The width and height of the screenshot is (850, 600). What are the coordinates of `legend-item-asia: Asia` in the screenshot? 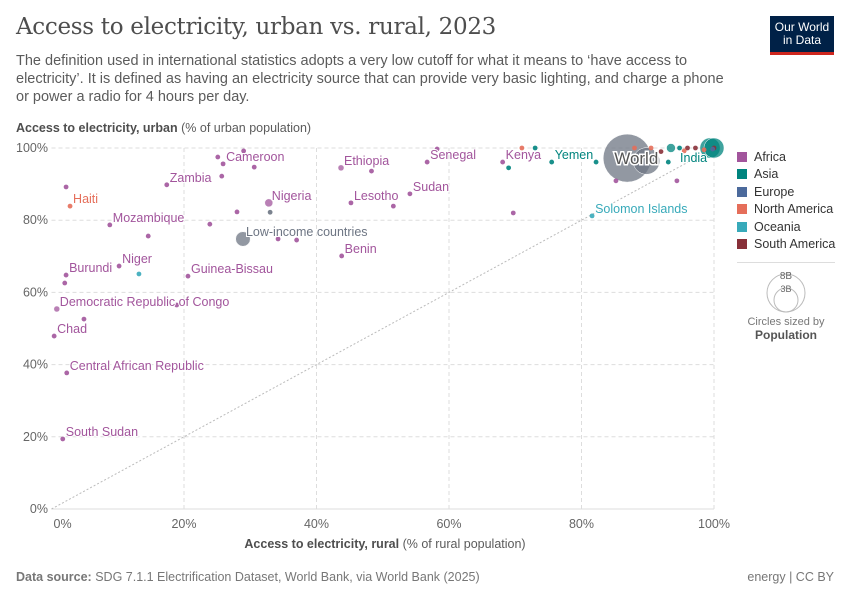 It's located at (786, 175).